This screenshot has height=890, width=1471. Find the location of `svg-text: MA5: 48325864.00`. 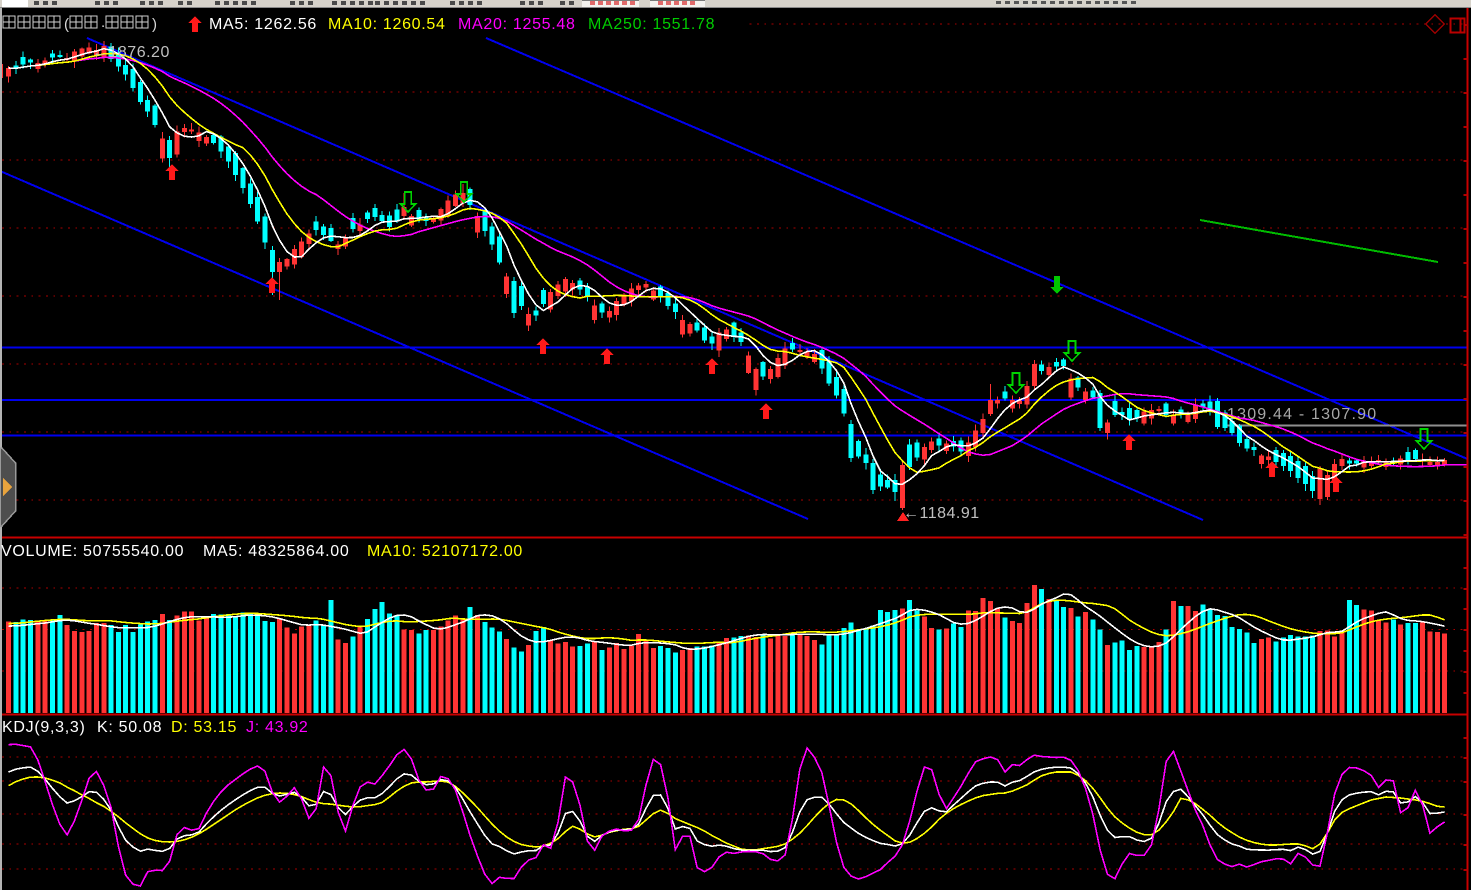

svg-text: MA5: 48325864.00 is located at coordinates (276, 551).